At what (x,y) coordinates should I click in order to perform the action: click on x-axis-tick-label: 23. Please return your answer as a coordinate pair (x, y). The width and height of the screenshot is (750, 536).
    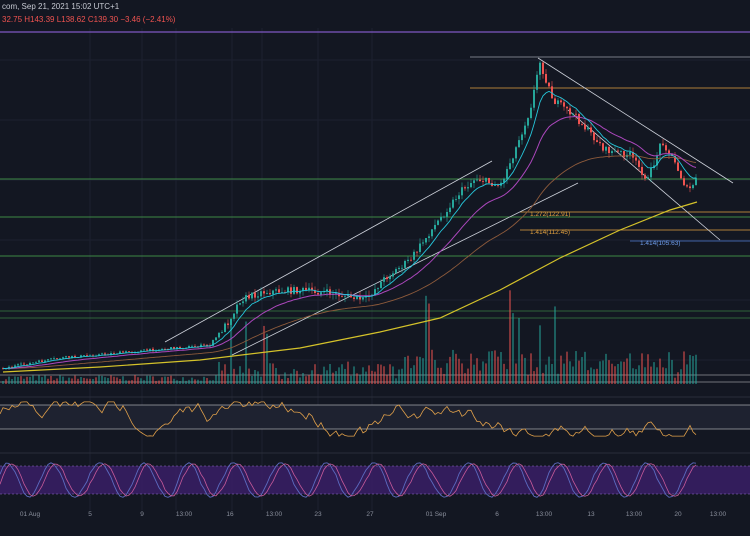
    Looking at the image, I should click on (318, 514).